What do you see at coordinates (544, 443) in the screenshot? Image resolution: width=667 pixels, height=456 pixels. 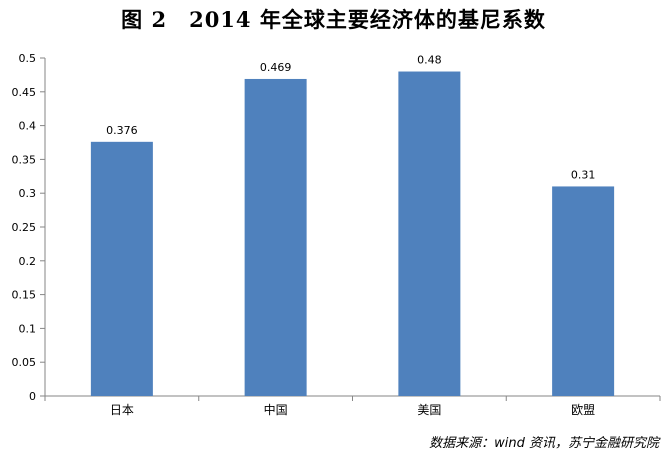 I see `source-note: 数据来源：wind 资讯，苏宁金融研究院` at bounding box center [544, 443].